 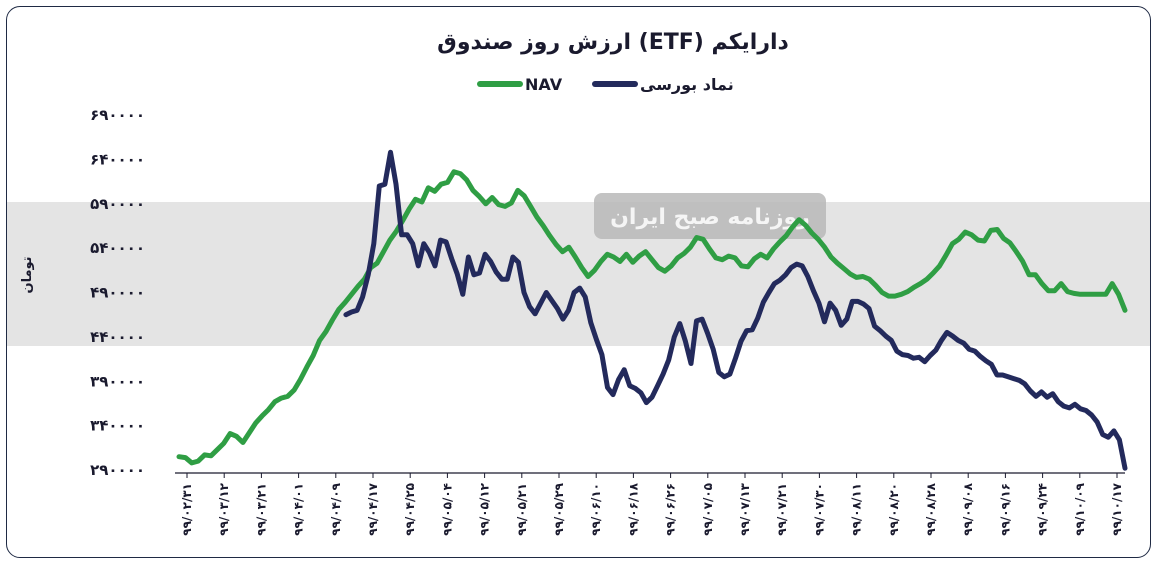 What do you see at coordinates (336, 508) in the screenshot?
I see `x-tick-label: ۹۹/۰۴/۰۹` at bounding box center [336, 508].